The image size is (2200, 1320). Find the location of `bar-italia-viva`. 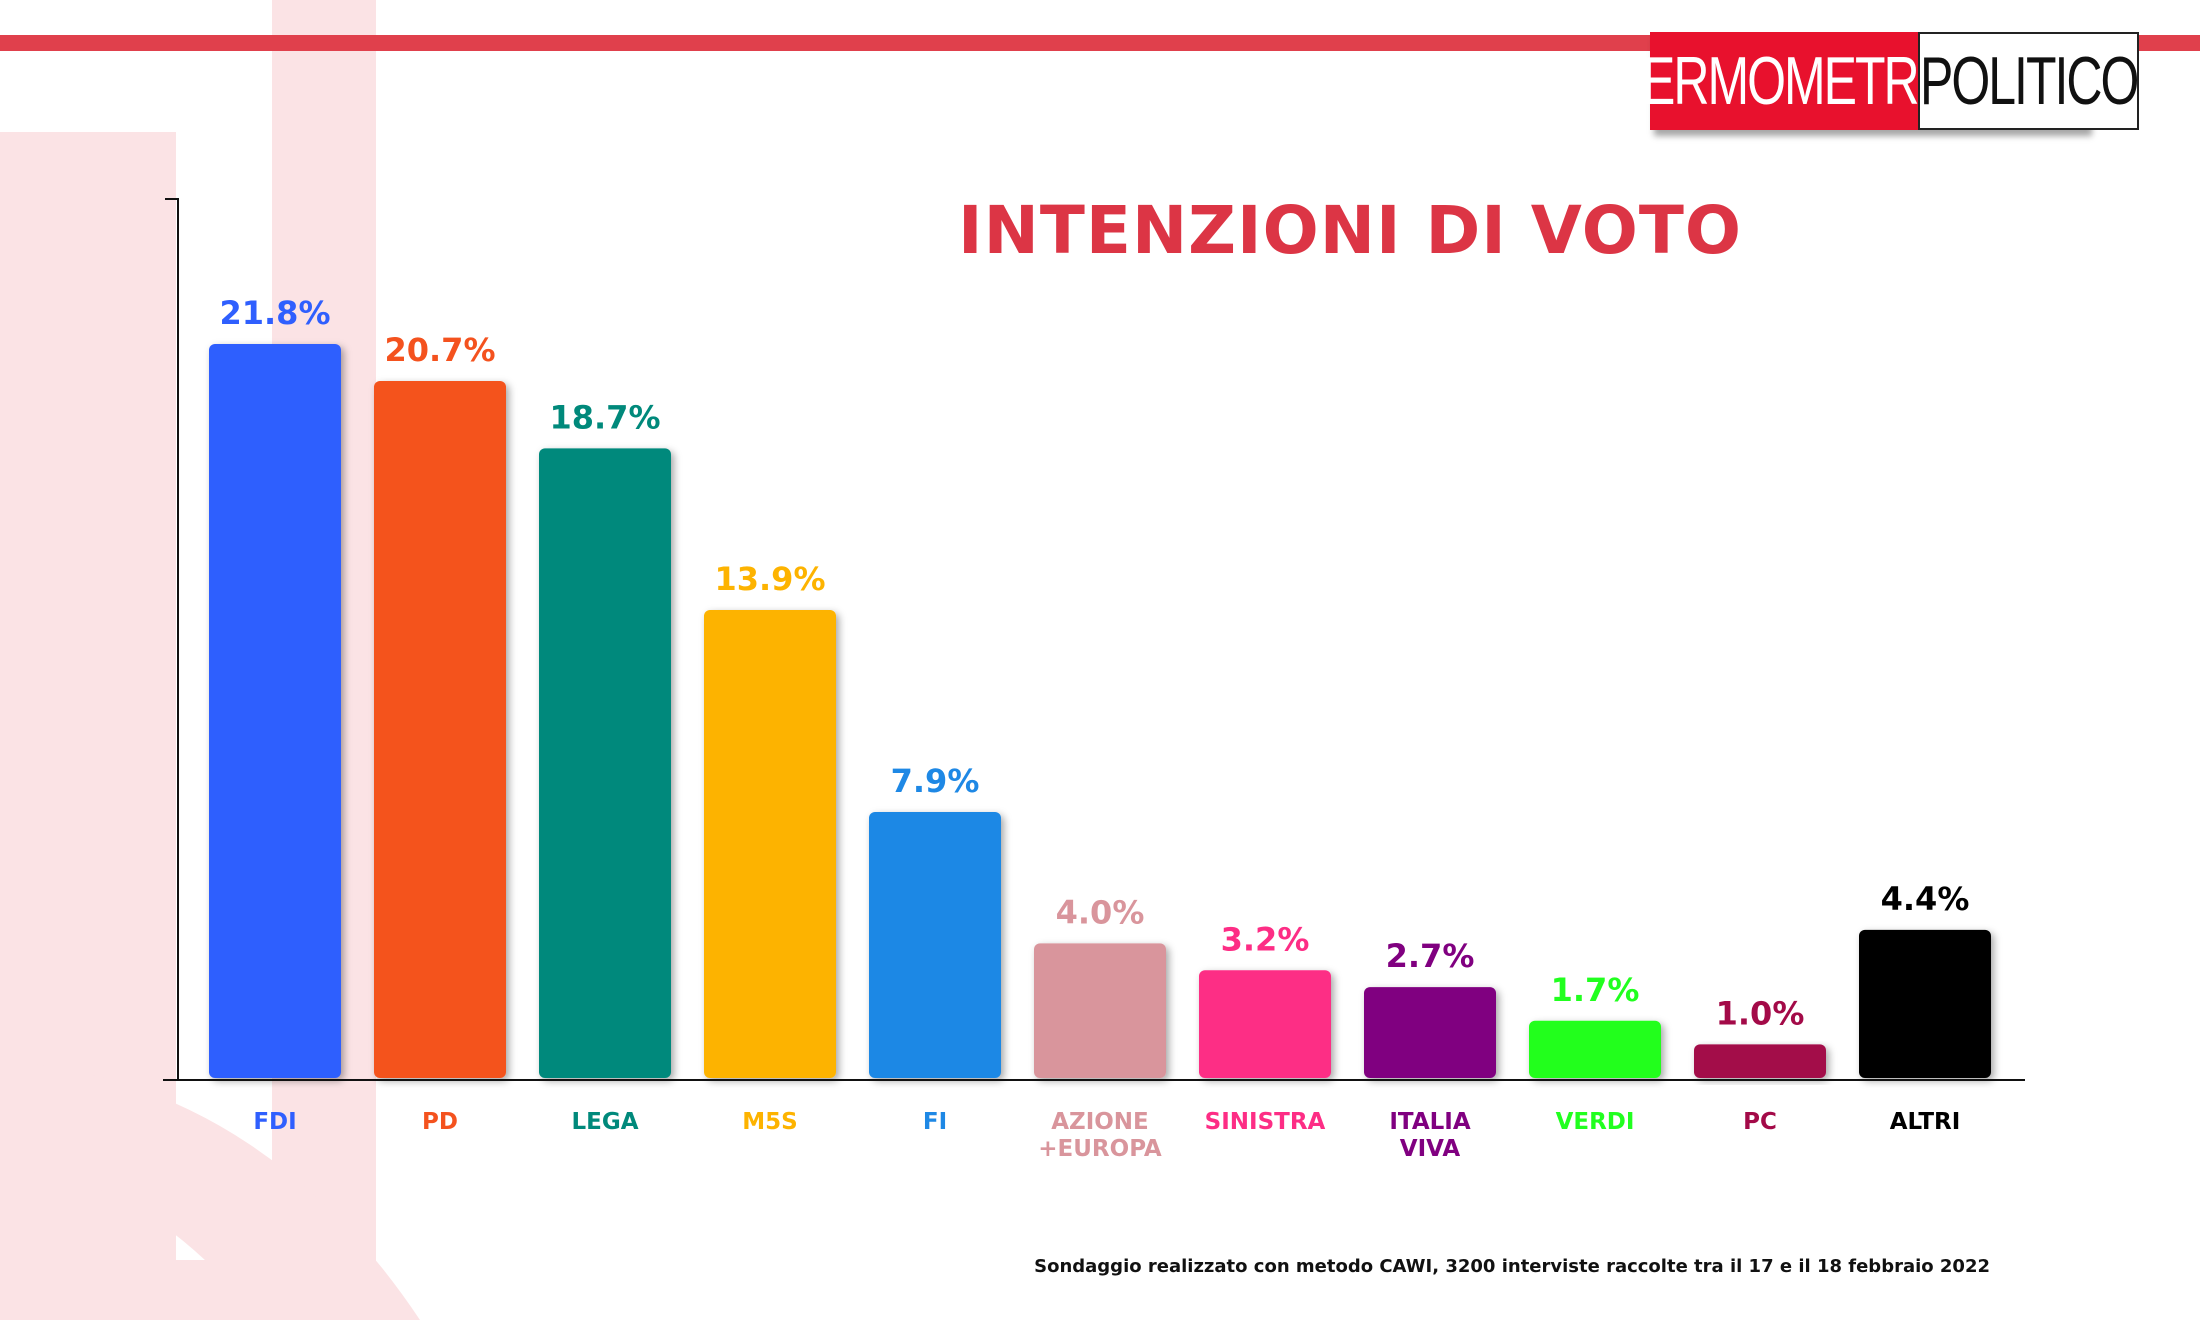

bar-italia-viva is located at coordinates (1430, 1032).